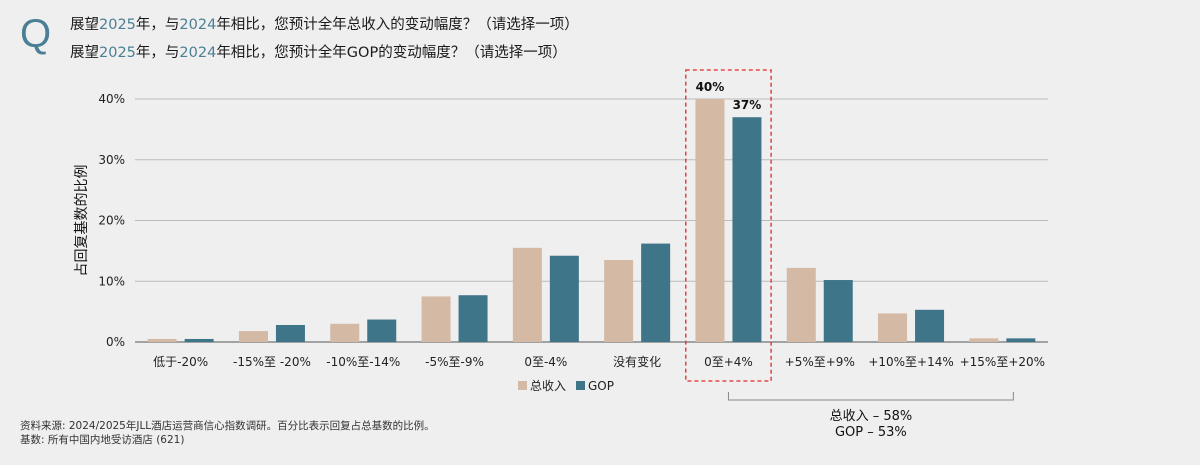 The width and height of the screenshot is (1200, 465). I want to click on q1-year-1: 2025, so click(117, 25).